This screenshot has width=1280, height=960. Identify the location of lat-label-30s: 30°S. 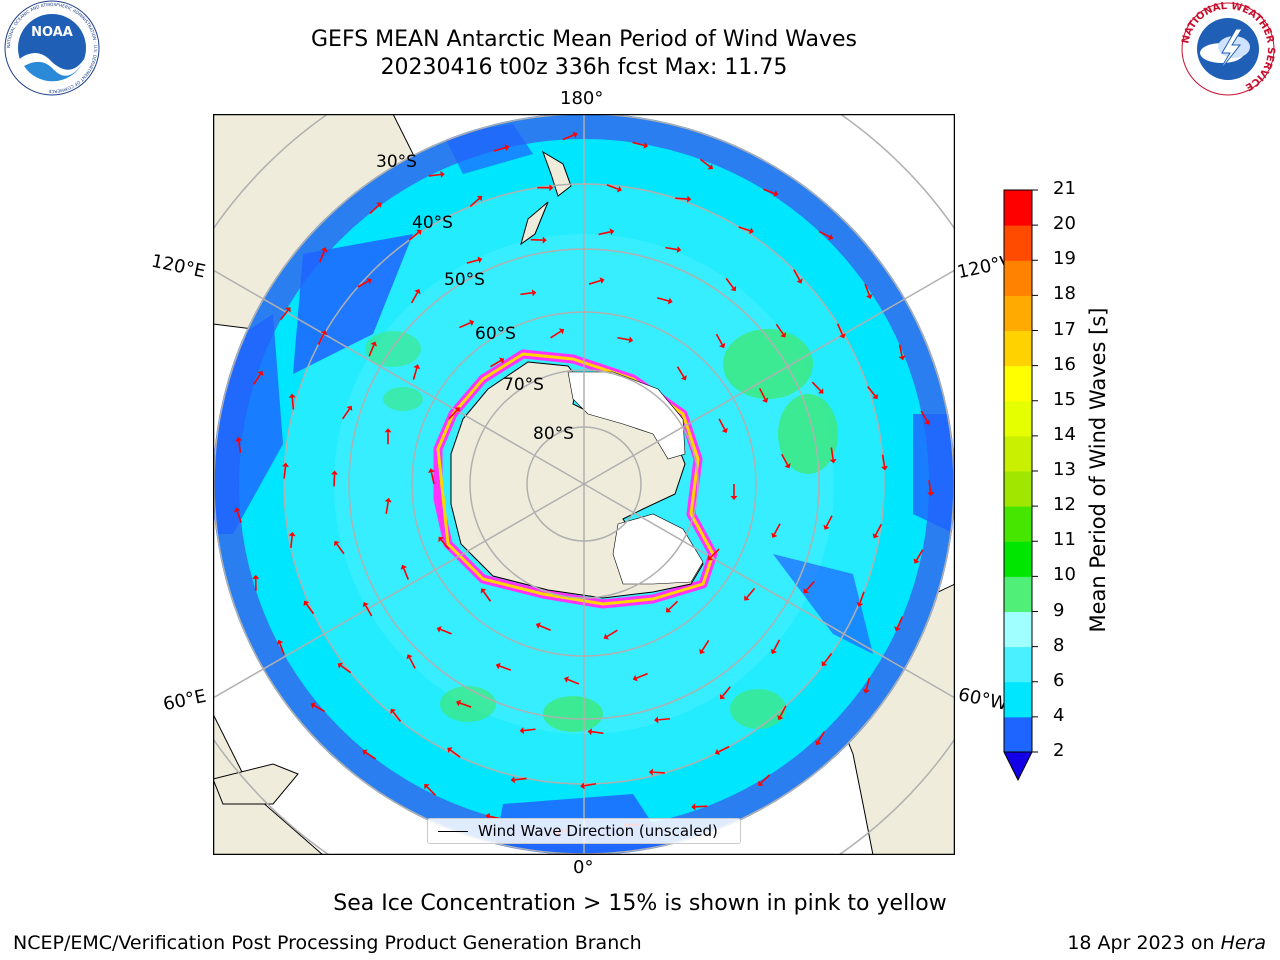
(396, 162).